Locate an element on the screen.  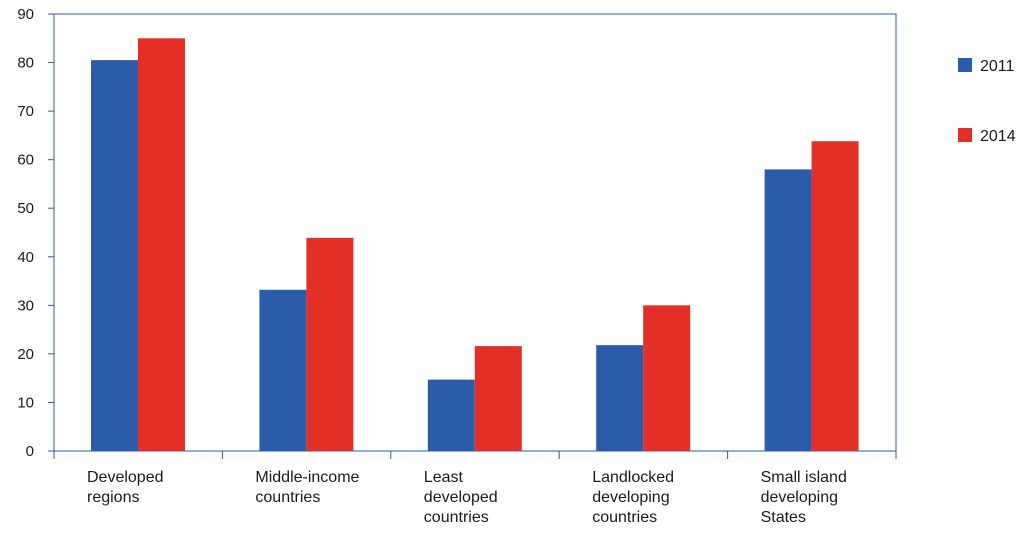
y-tick-label: 70 is located at coordinates (25, 111).